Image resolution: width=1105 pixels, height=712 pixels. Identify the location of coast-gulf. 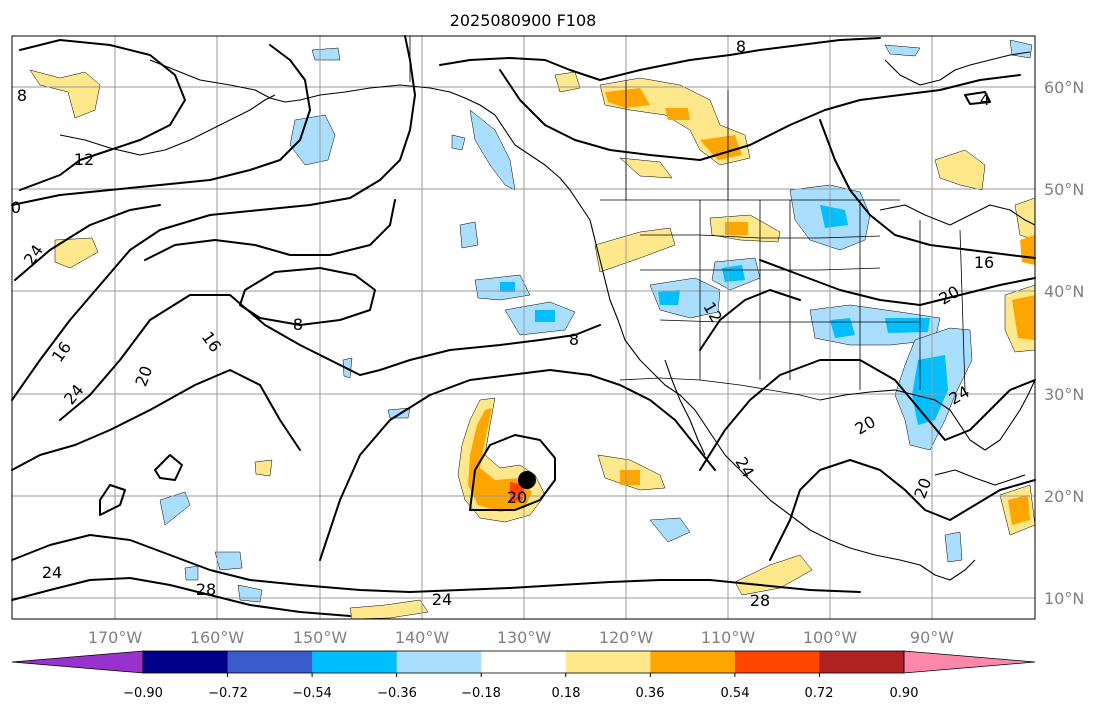
(927, 415).